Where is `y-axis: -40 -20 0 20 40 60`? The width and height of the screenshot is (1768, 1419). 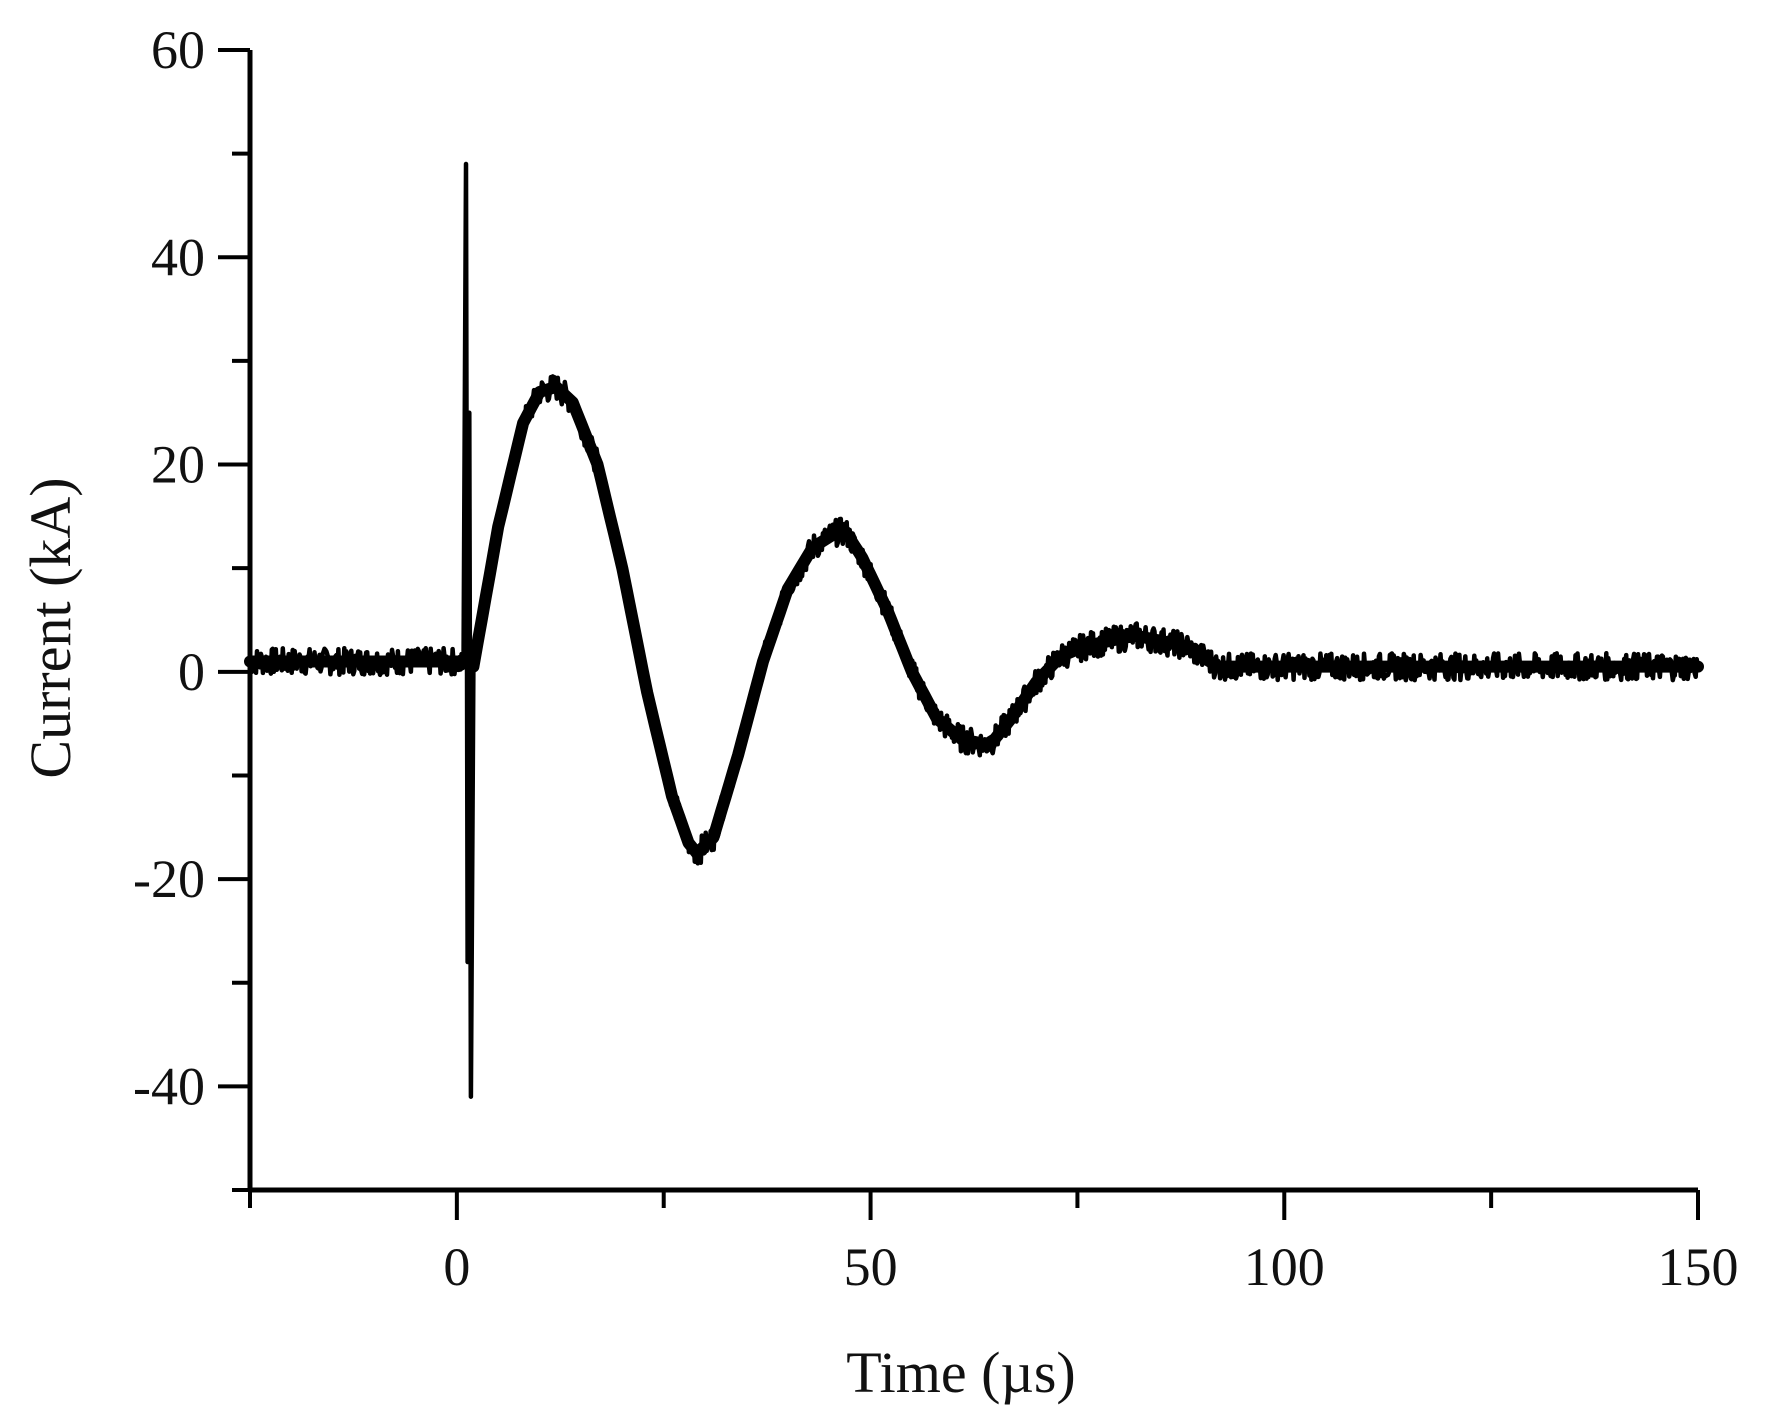
y-axis: -40 -20 0 20 40 60 is located at coordinates (193, 606).